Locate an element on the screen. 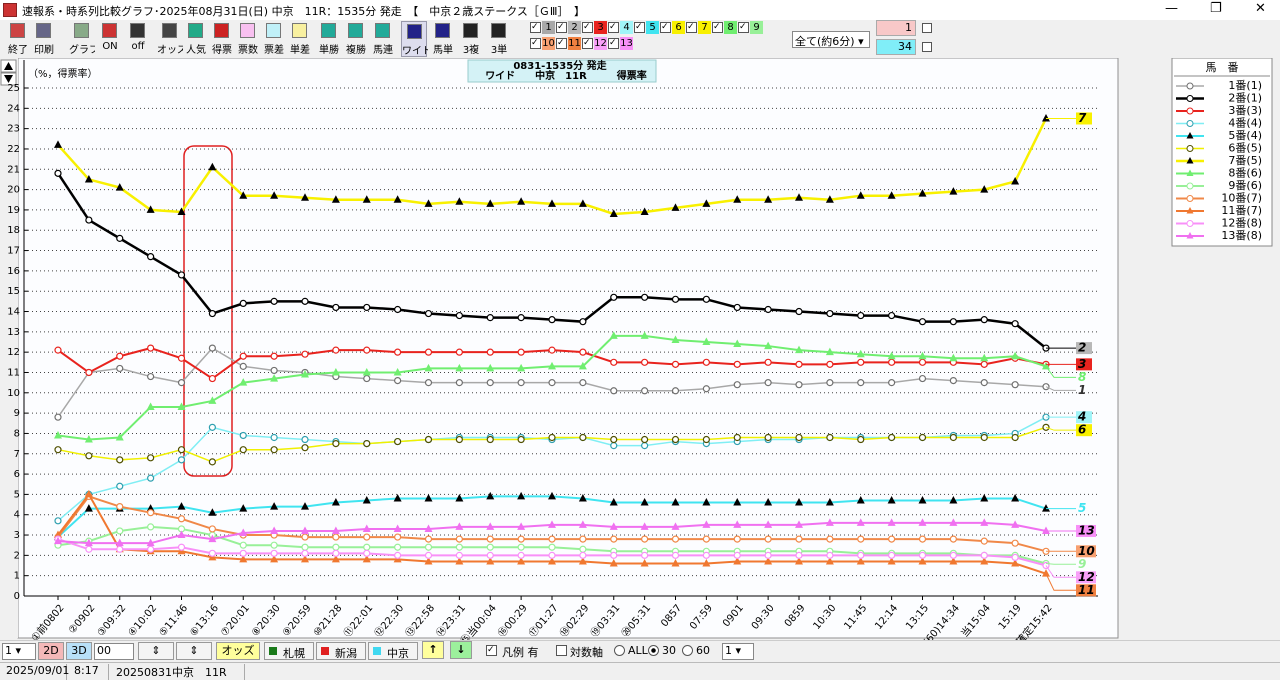 The height and width of the screenshot is (680, 1280). legend-label: 12番(8) is located at coordinates (1241, 223).